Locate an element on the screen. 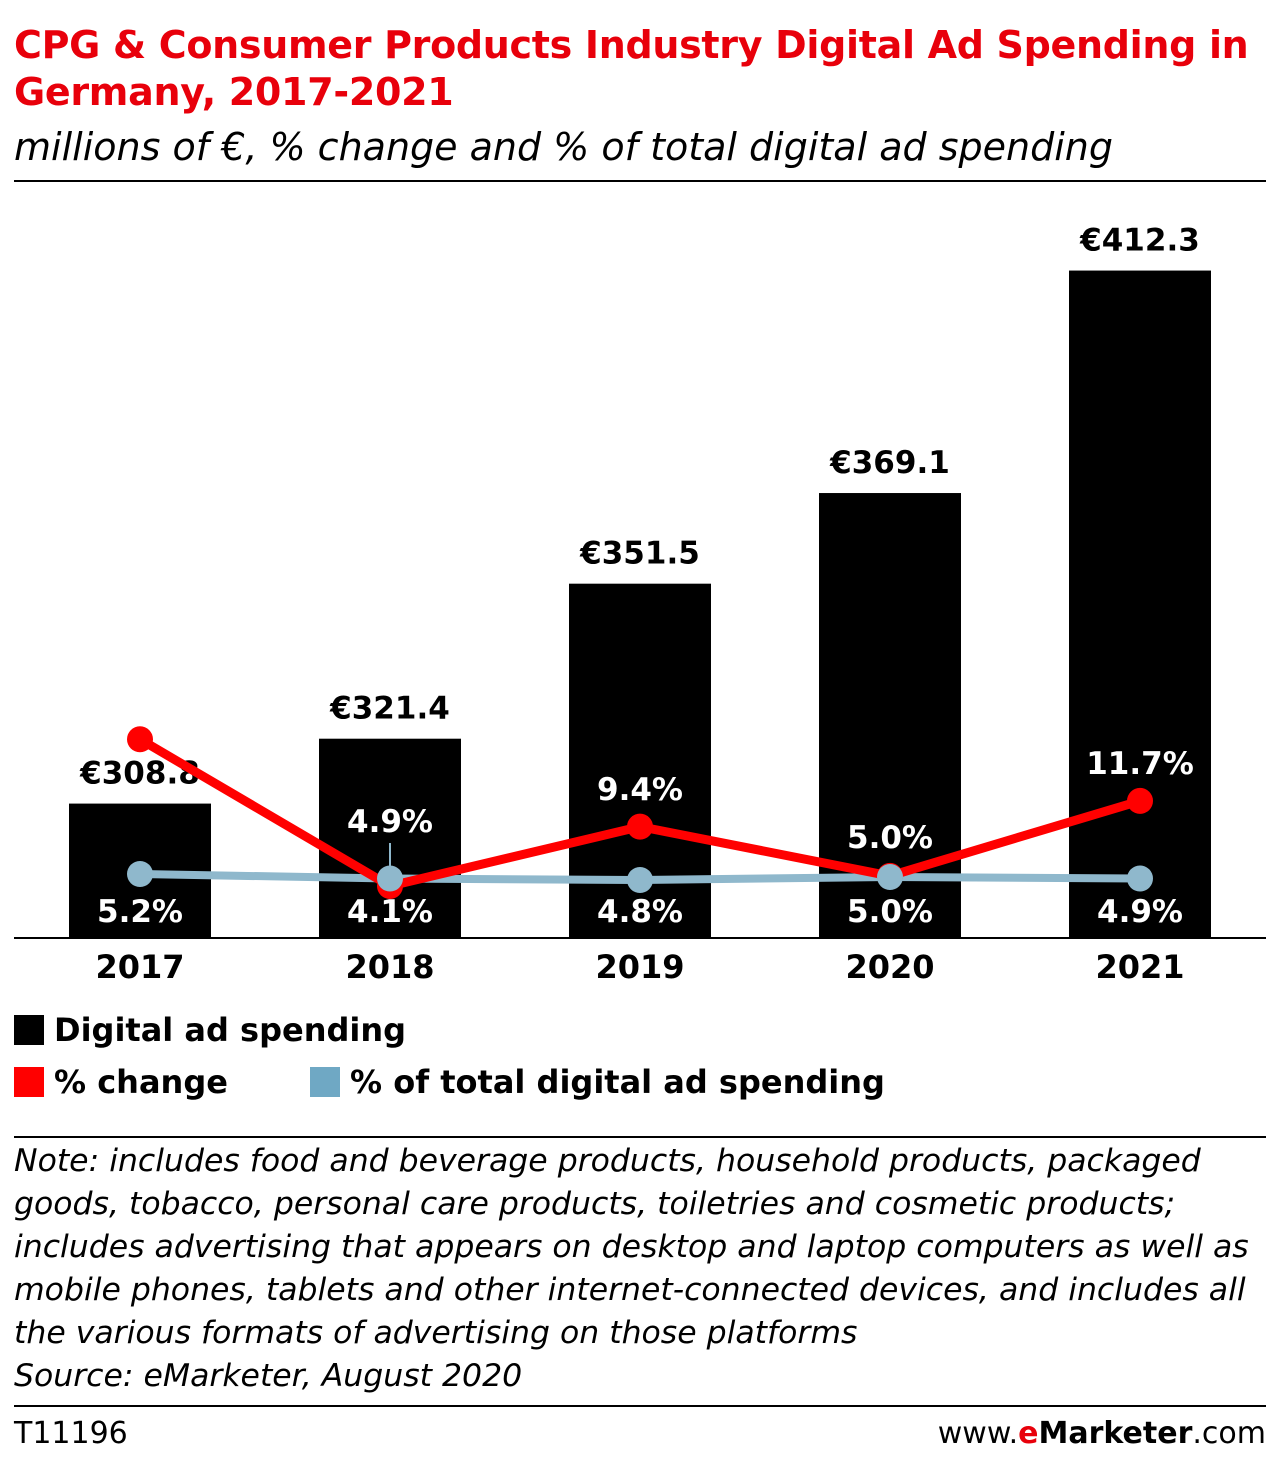  legend-item-percent-change: % change is located at coordinates (121, 1082).